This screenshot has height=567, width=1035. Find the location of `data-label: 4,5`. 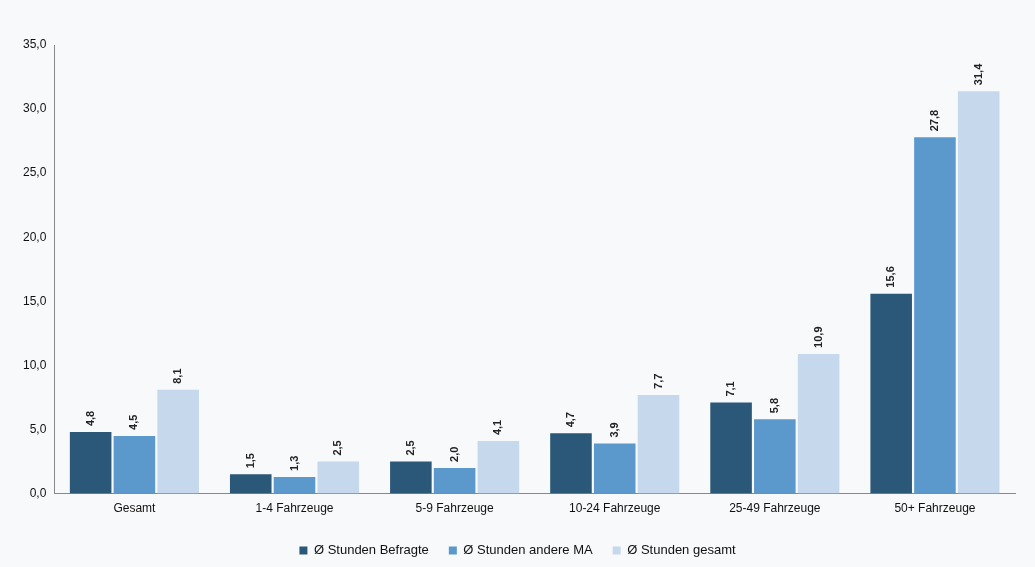

data-label: 4,5 is located at coordinates (133, 422).